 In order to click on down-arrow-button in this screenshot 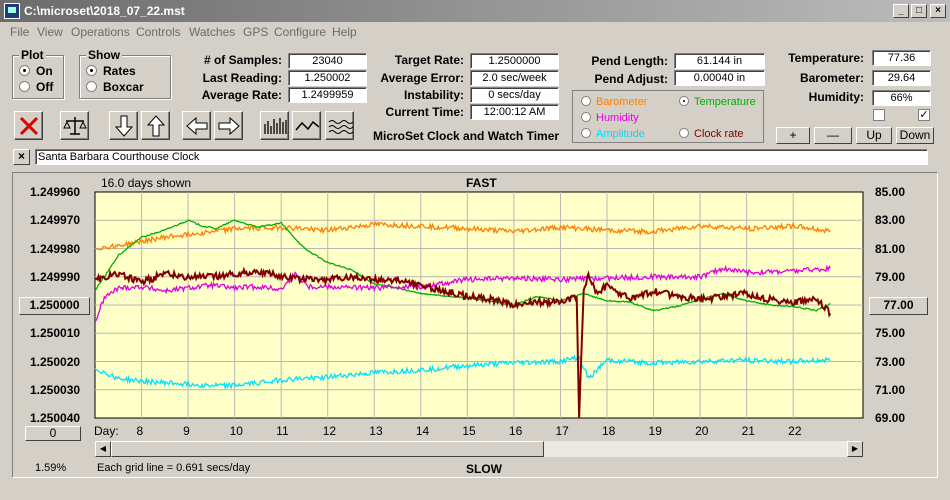, I will do `click(123, 125)`.